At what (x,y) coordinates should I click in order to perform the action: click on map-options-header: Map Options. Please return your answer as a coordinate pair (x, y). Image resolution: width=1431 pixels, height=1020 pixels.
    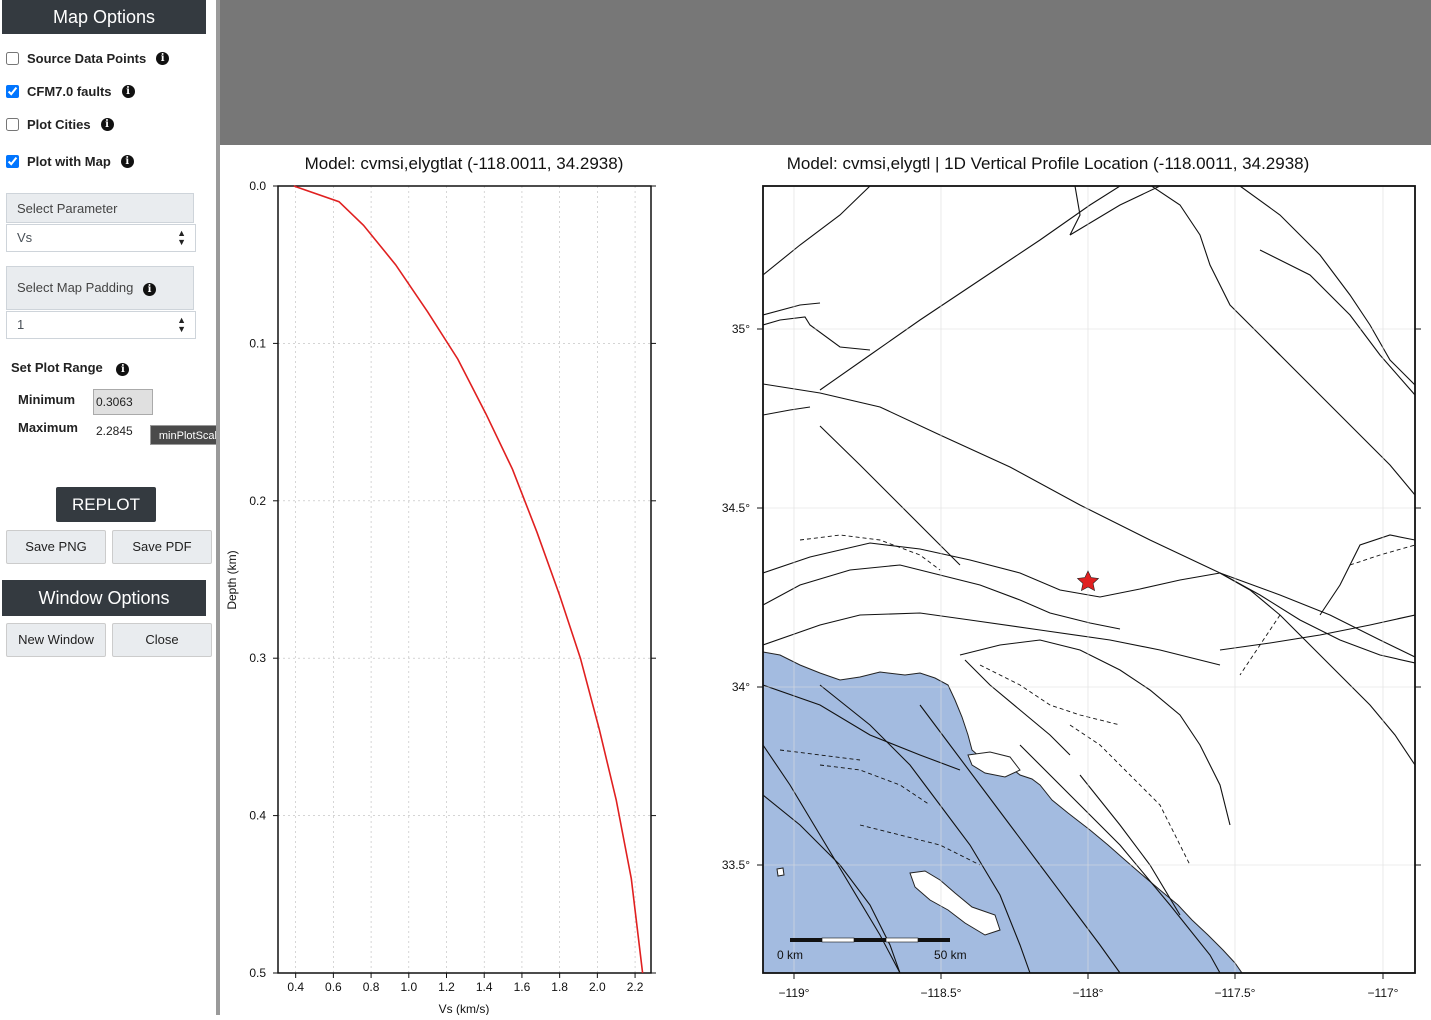
    Looking at the image, I should click on (104, 17).